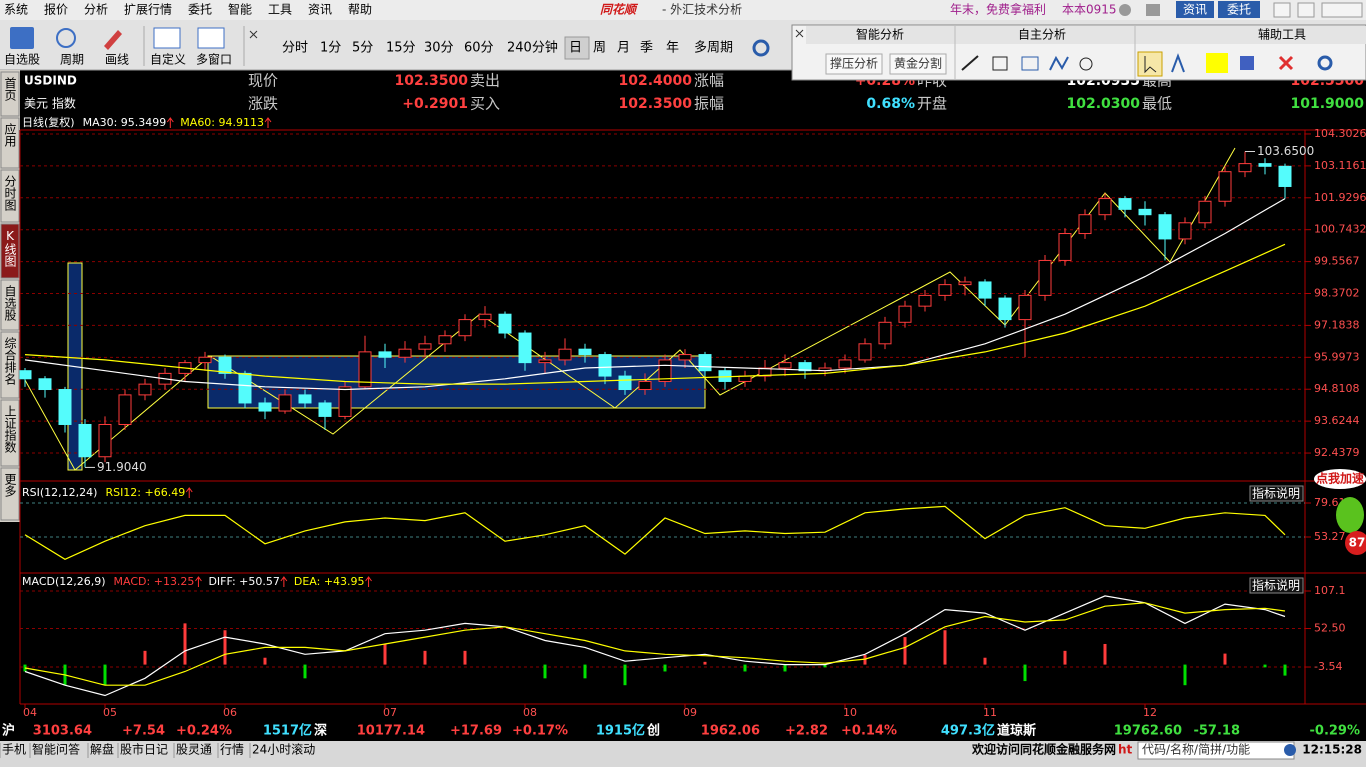  What do you see at coordinates (1000, 63) in the screenshot?
I see `tool-rect` at bounding box center [1000, 63].